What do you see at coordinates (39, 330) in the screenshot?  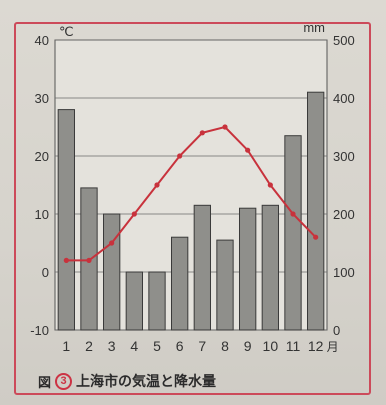 I see `left-tick-label: -10` at bounding box center [39, 330].